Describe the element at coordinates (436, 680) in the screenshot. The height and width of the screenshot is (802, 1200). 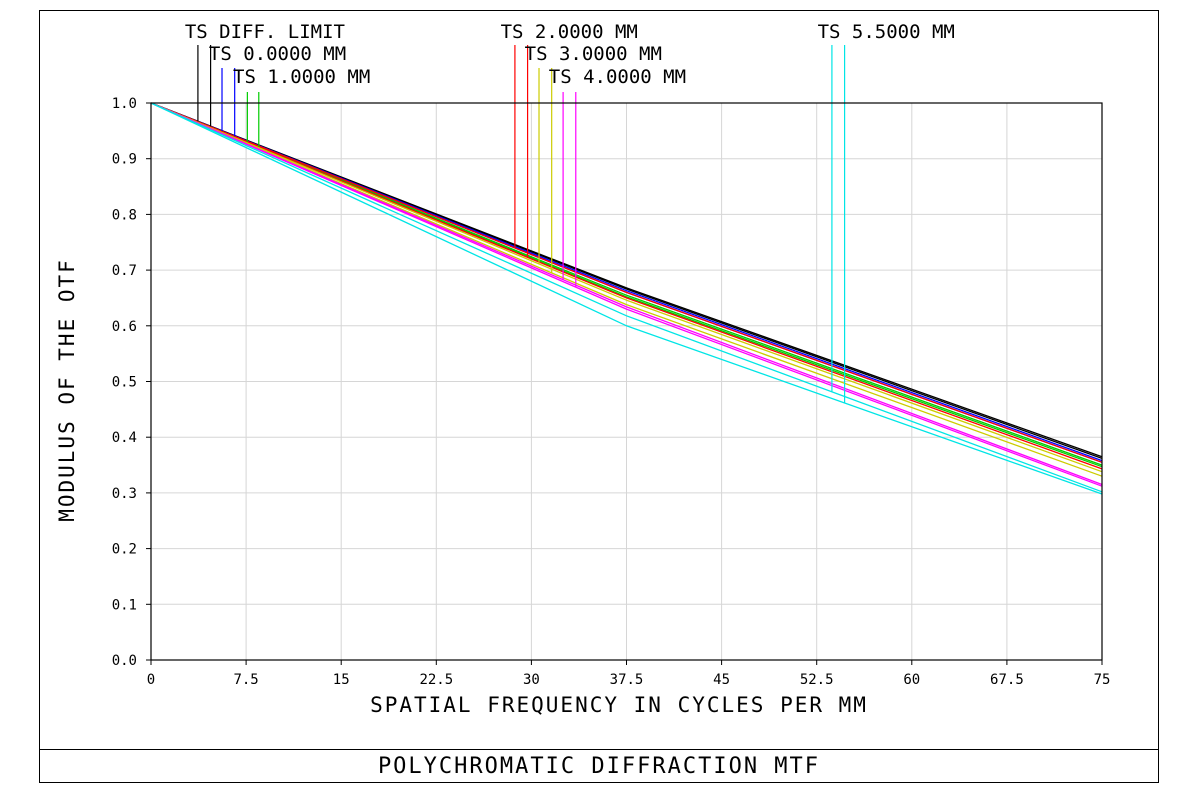
I see `x-tick-label: 22.5` at that location.